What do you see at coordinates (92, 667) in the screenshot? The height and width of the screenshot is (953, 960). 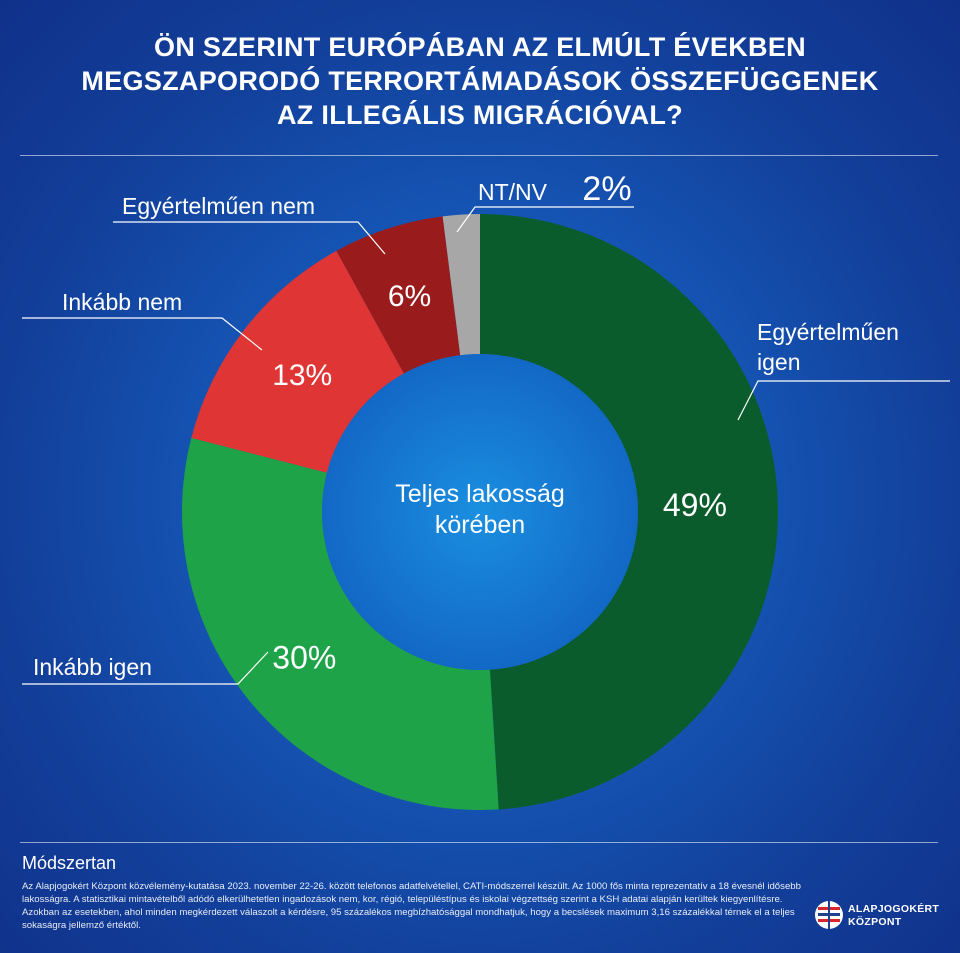 I see `category-label-inkabb-igen-1: Inkább igen` at bounding box center [92, 667].